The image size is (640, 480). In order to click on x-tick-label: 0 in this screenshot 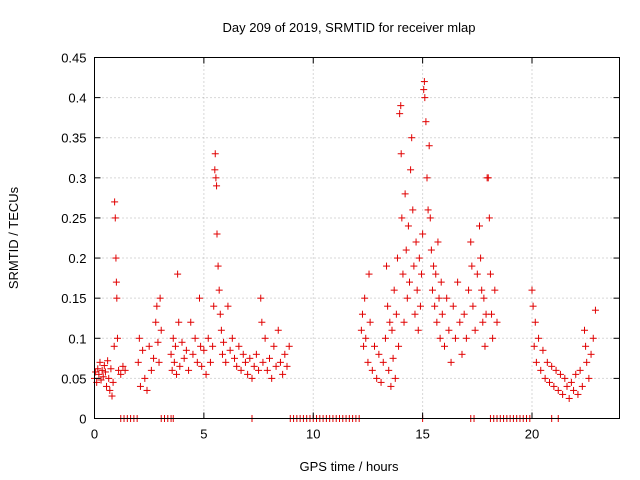, I will do `click(94, 434)`.